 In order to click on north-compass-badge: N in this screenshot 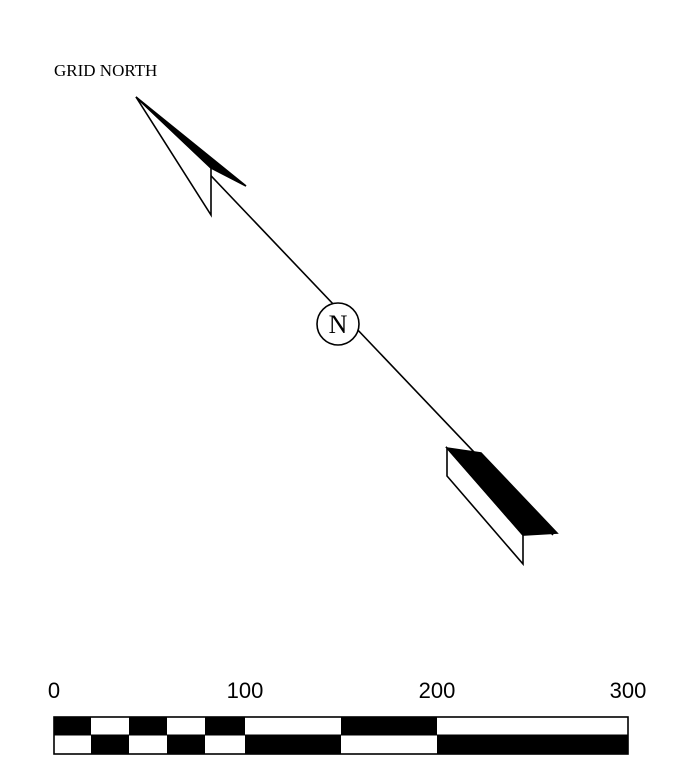, I will do `click(338, 324)`.